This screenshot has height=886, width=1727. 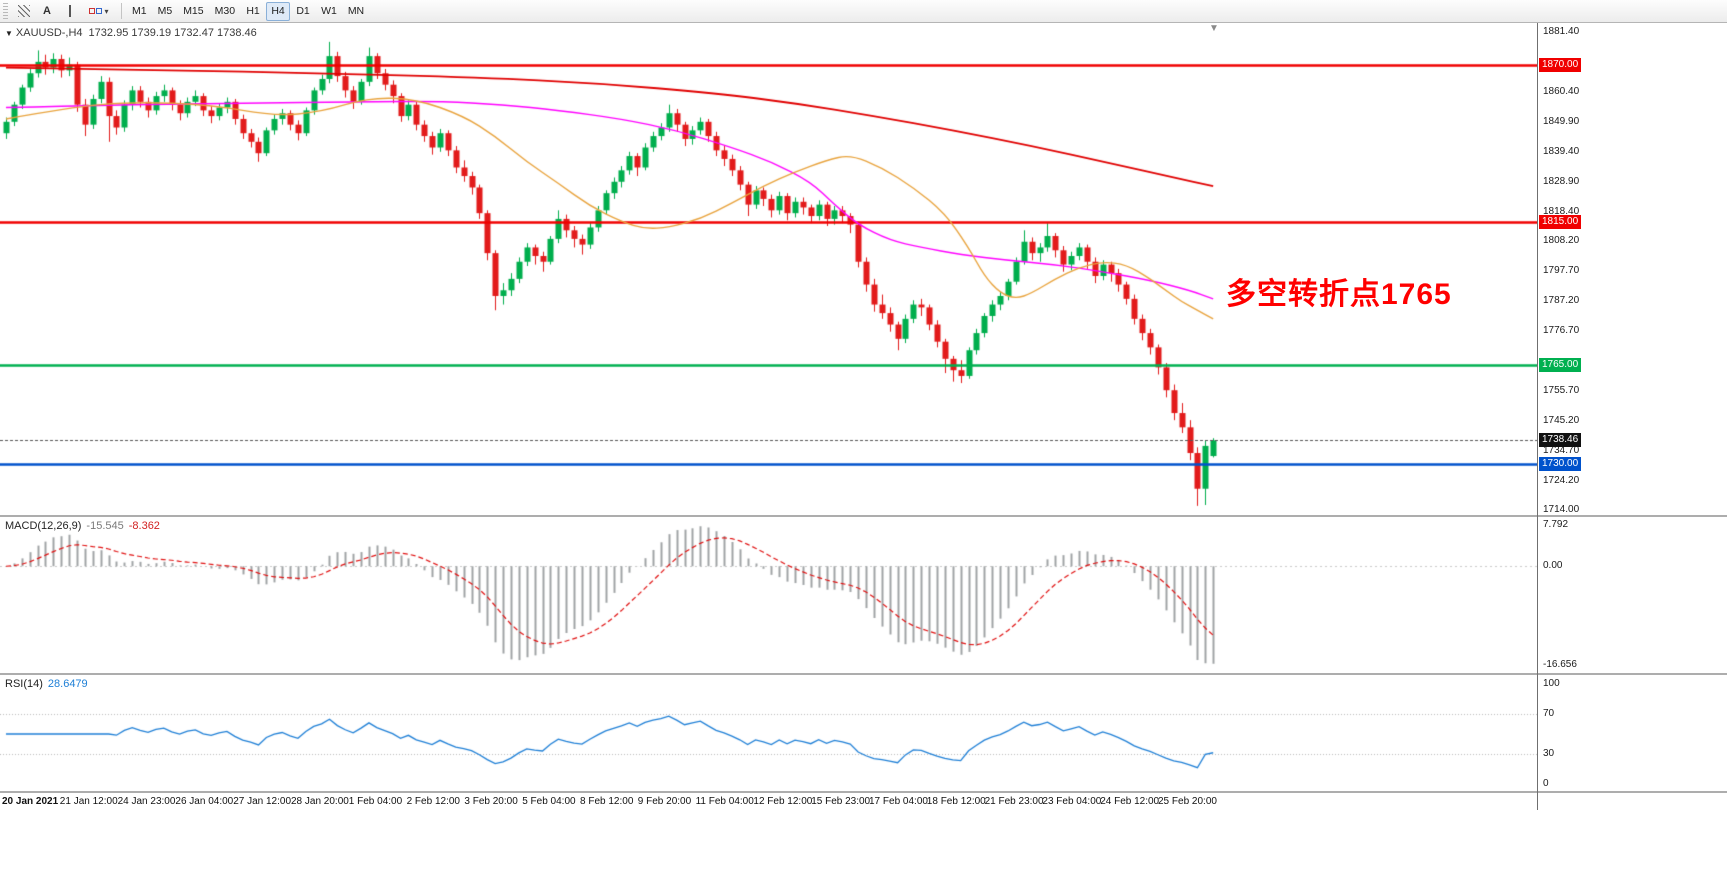 I want to click on price-axis-tick: 1714.00, so click(x=1561, y=510).